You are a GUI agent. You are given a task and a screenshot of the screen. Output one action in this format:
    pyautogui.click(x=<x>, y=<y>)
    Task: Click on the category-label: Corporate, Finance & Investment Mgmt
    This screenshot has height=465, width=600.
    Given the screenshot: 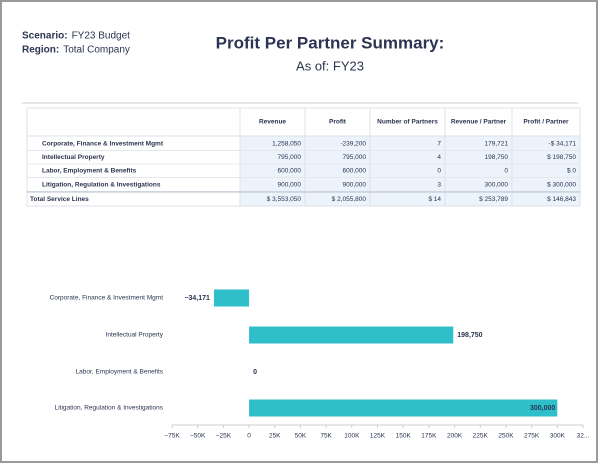 What is the action you would take?
    pyautogui.click(x=107, y=298)
    